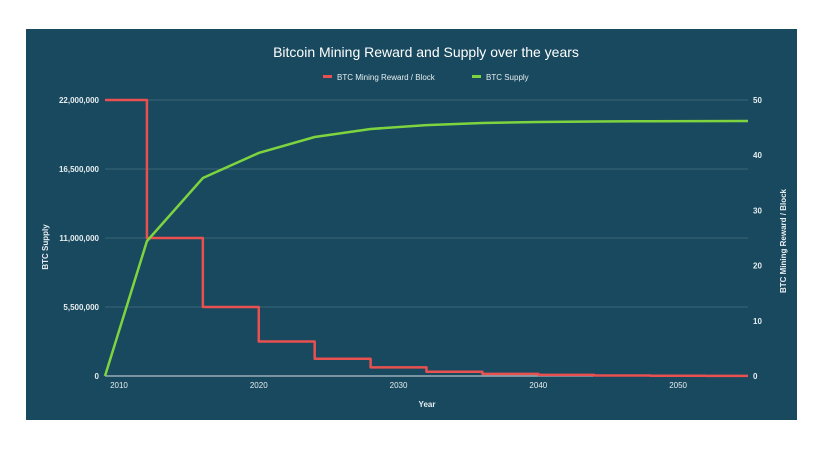 The width and height of the screenshot is (828, 460). I want to click on y-left-tick-label: 5,500,000, so click(81, 307).